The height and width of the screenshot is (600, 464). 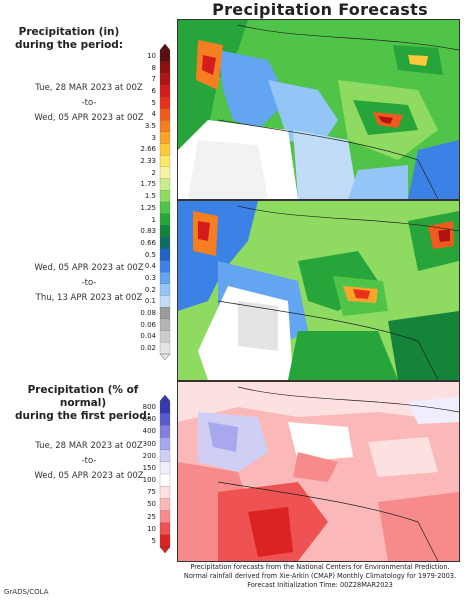 What do you see at coordinates (151, 55) in the screenshot?
I see `precip-scale-label: 10` at bounding box center [151, 55].